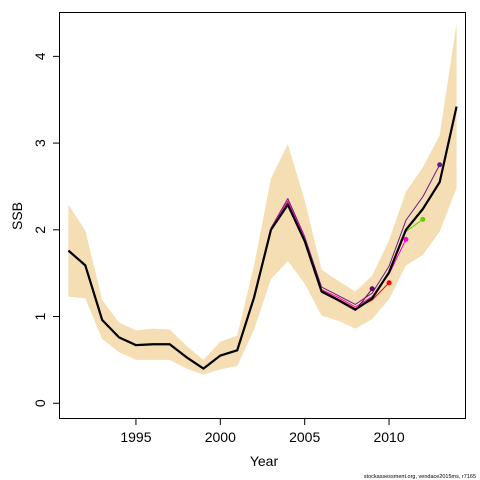 Image resolution: width=480 pixels, height=480 pixels. I want to click on y-tick-label-2: 2, so click(40, 230).